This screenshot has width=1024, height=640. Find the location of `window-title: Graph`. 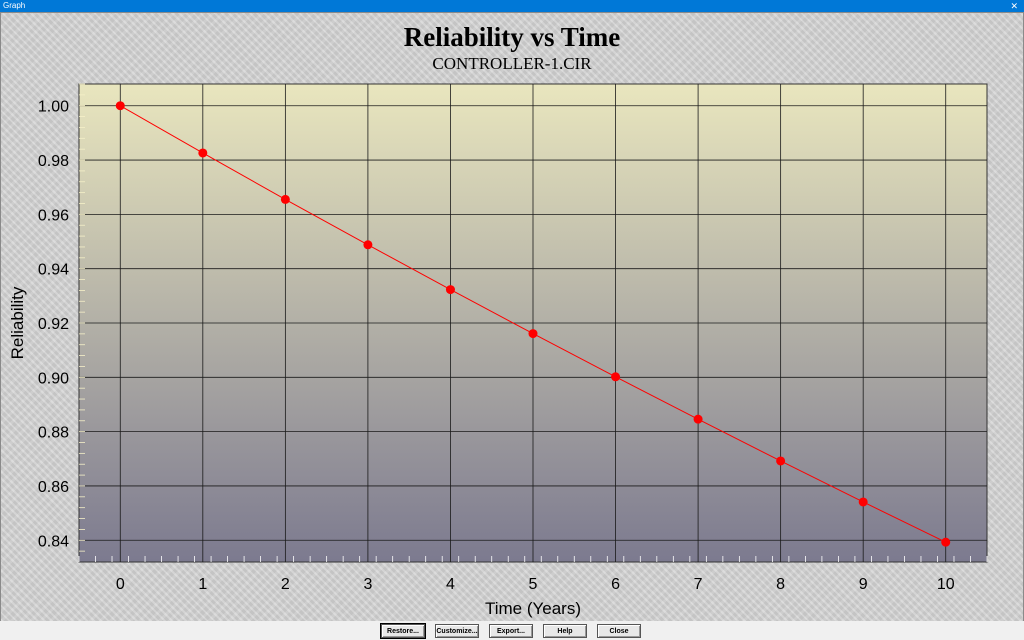

window-title: Graph is located at coordinates (14, 5).